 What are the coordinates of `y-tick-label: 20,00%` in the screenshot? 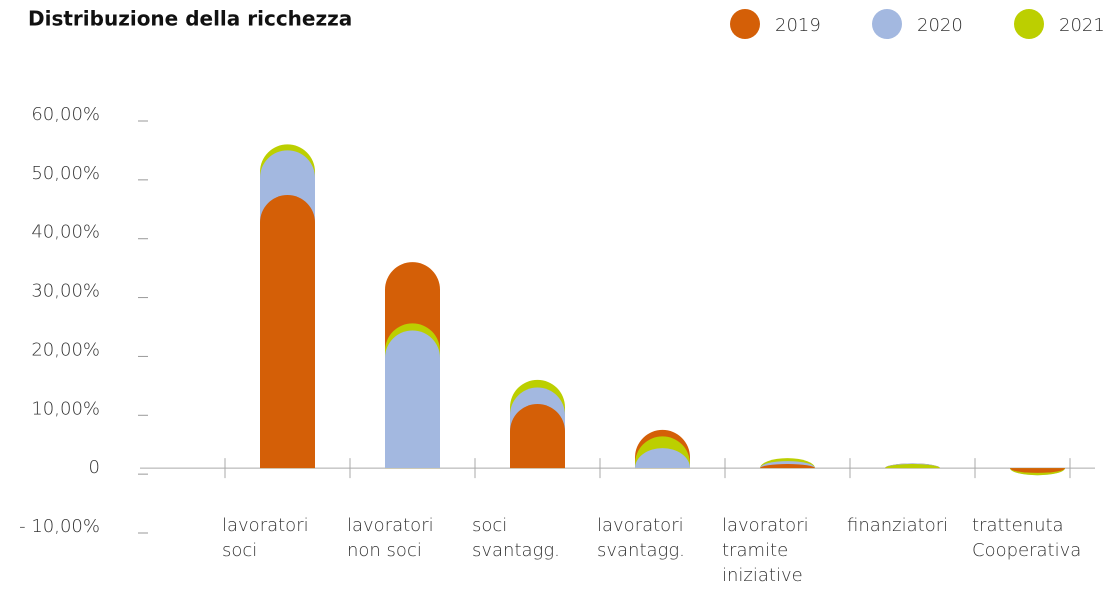 It's located at (65, 349).